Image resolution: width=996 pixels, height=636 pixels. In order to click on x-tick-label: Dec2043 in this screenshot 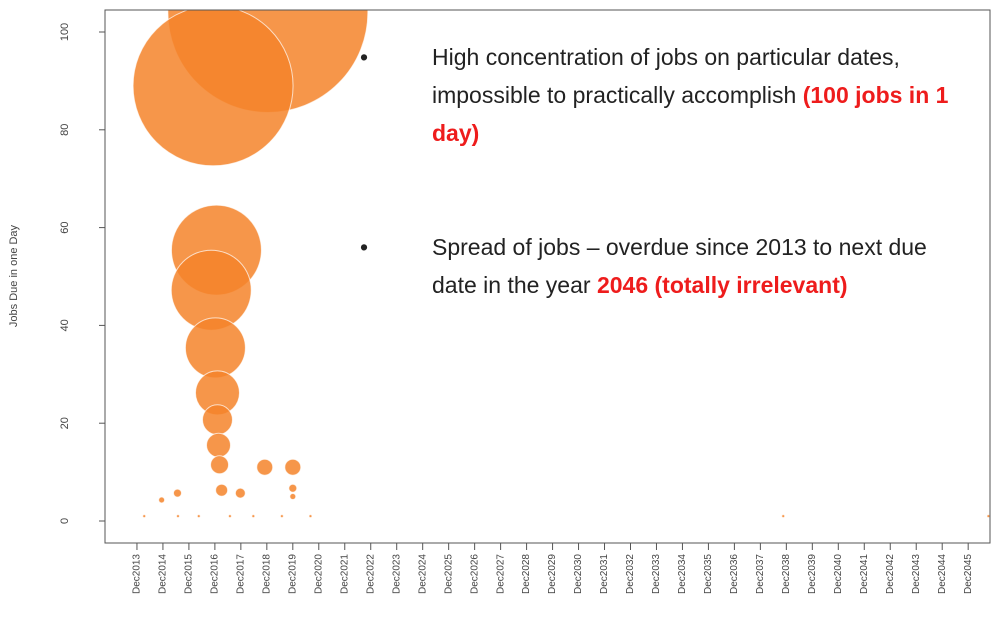, I will do `click(916, 574)`.